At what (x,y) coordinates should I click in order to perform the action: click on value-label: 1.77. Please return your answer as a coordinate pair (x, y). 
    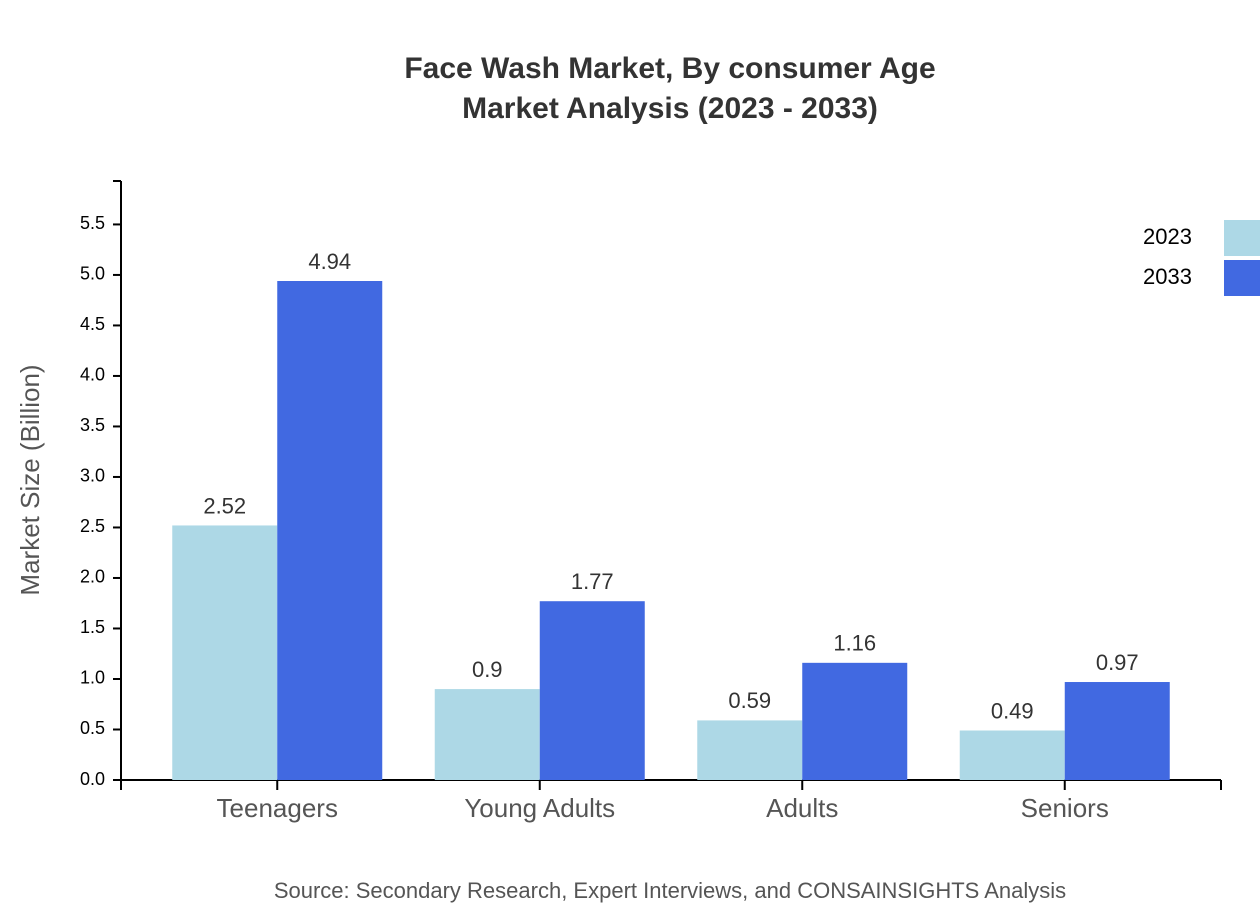
    Looking at the image, I should click on (592, 581).